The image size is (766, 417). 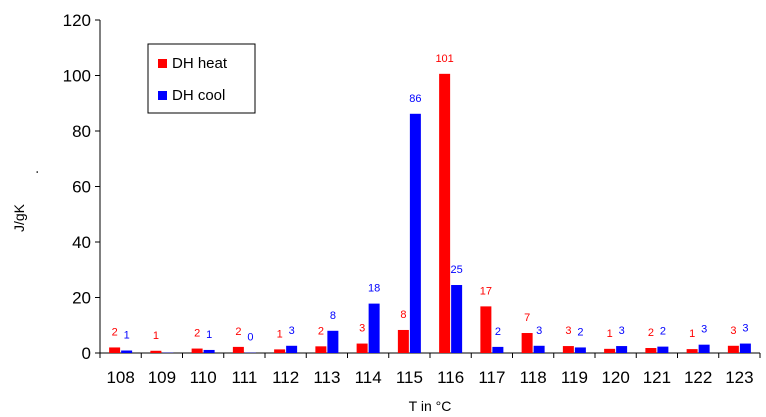 I want to click on legend: DH heat DH cool, so click(x=201, y=78).